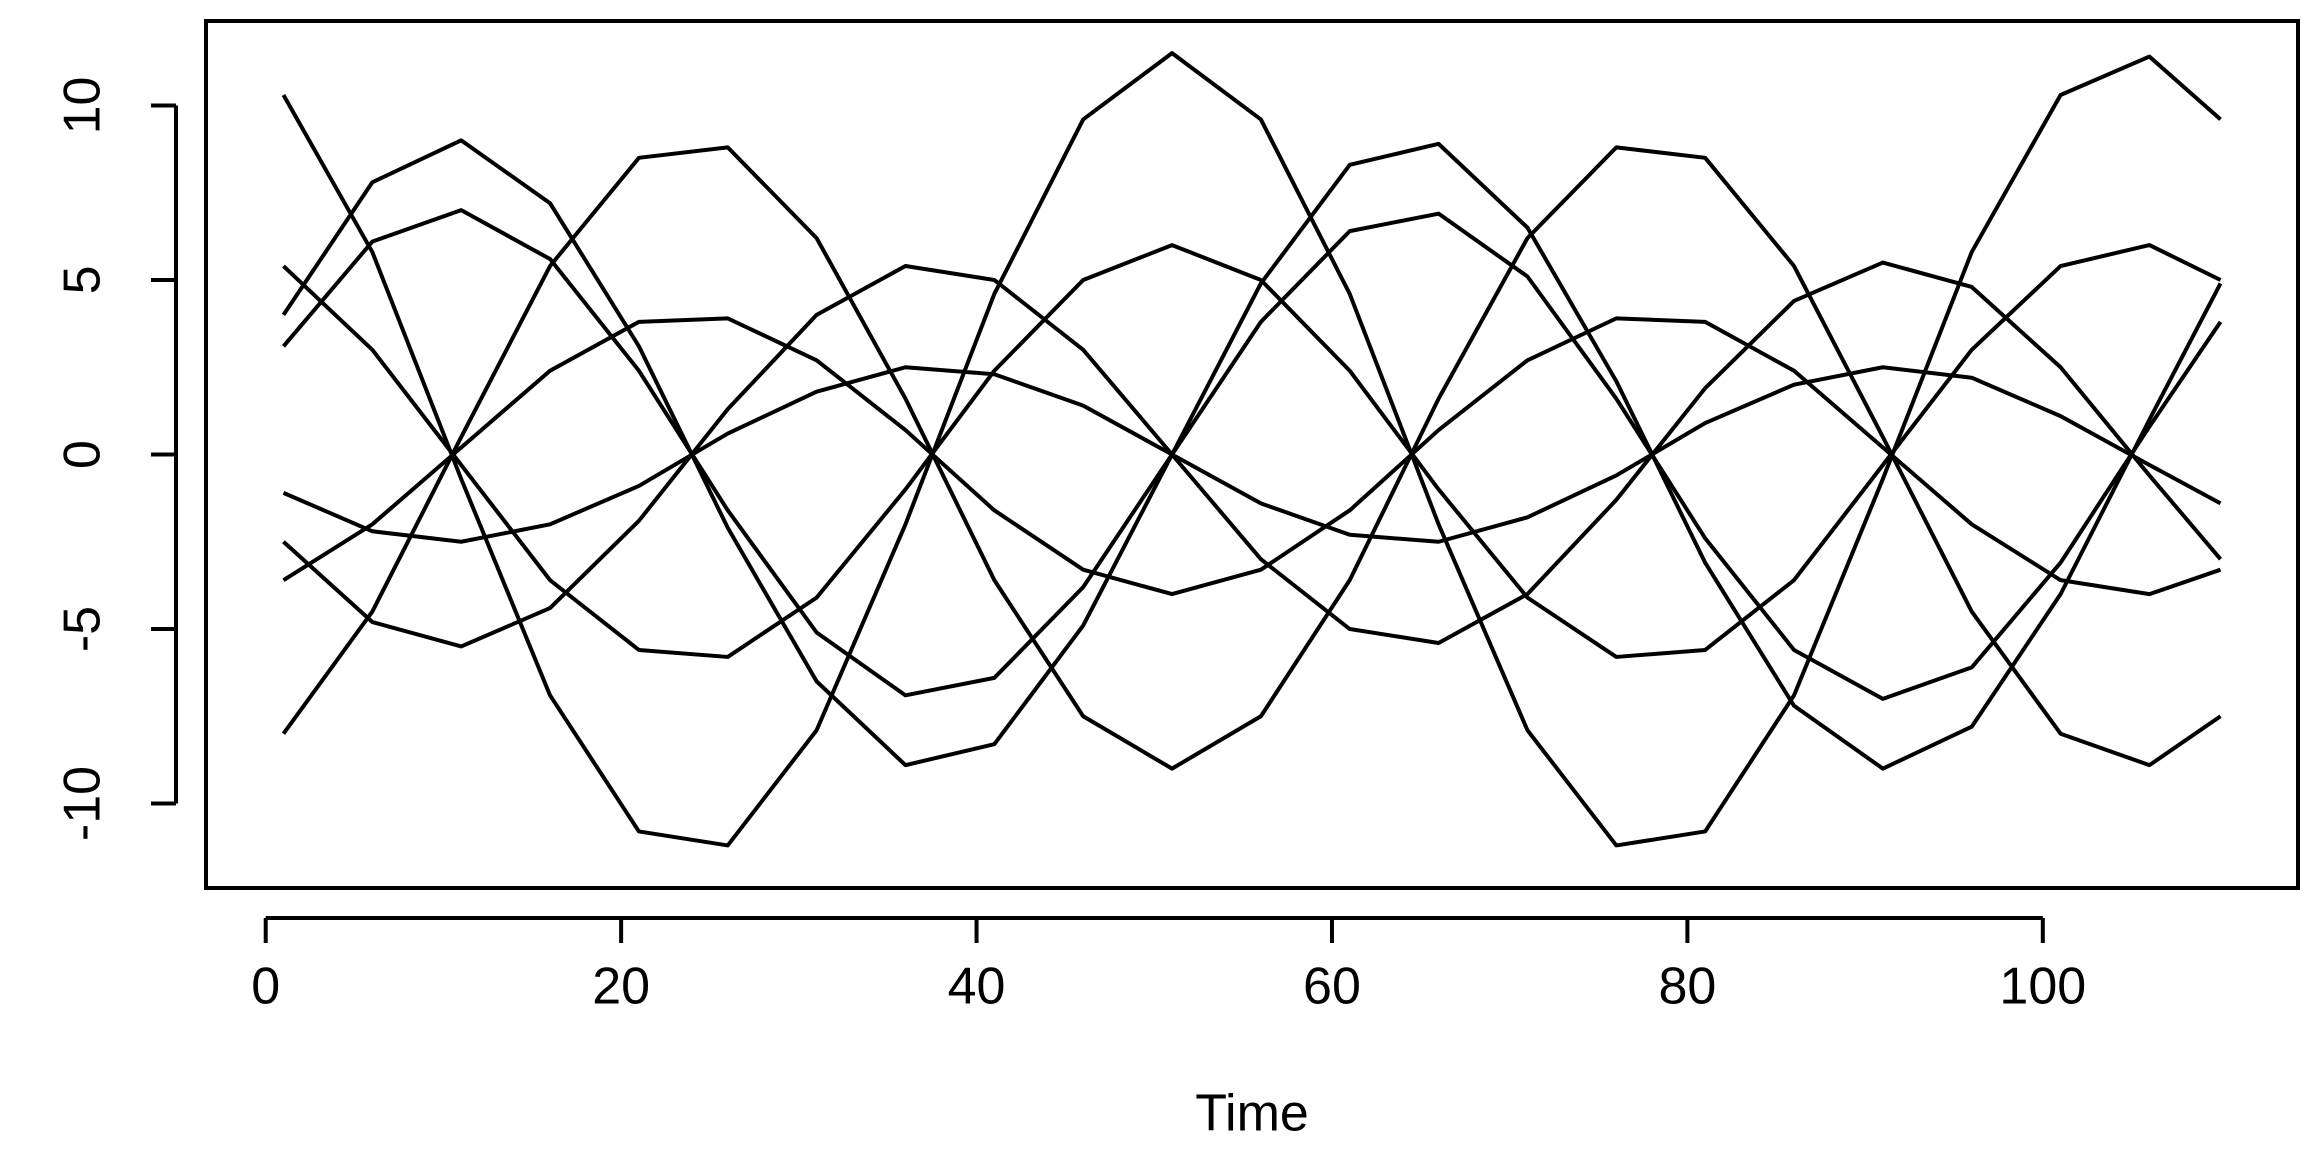 The height and width of the screenshot is (1151, 2313). I want to click on x-tick-label: 20, so click(621, 987).